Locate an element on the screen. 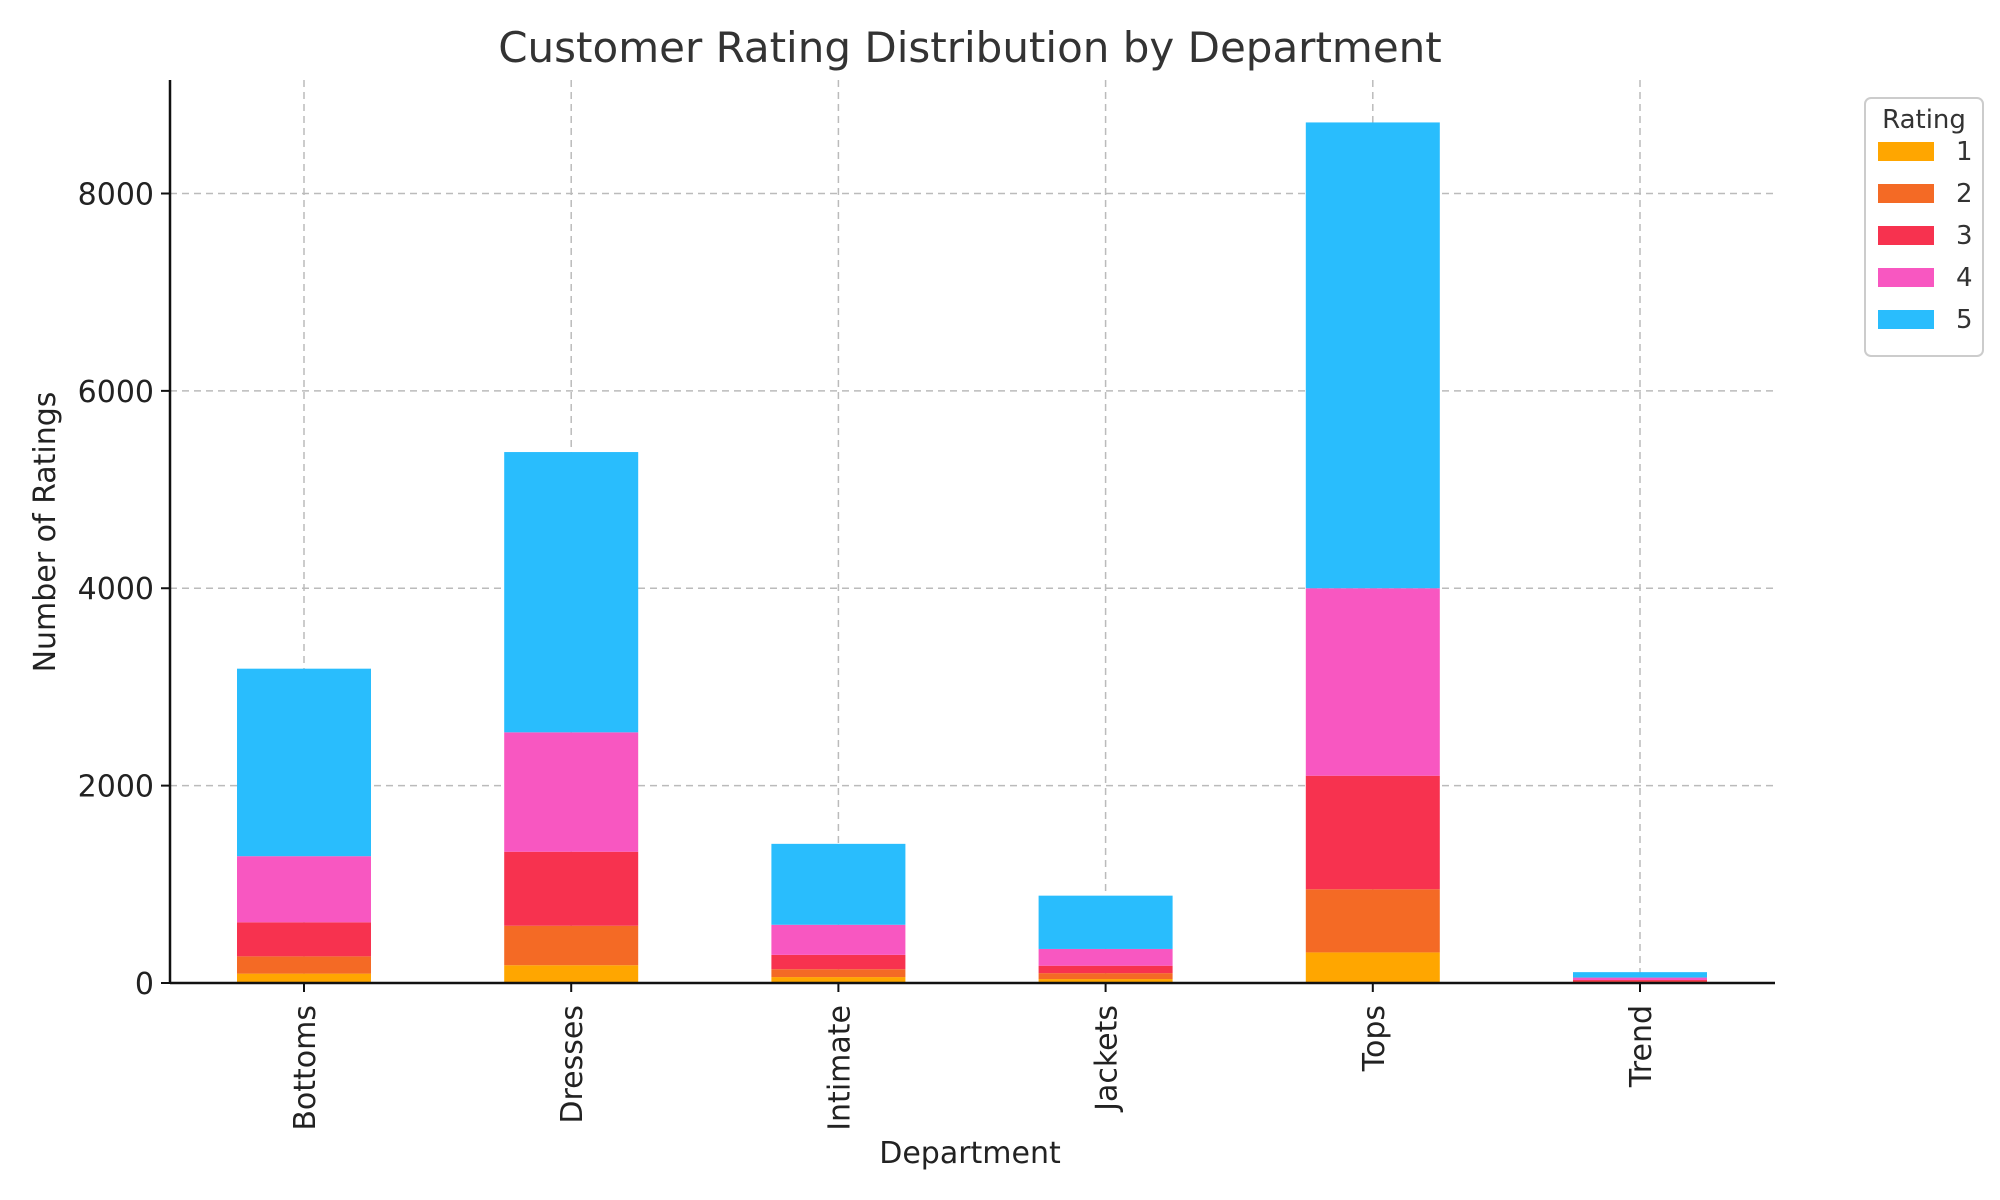  x-tick-label: Trend is located at coordinates (1641, 1046).